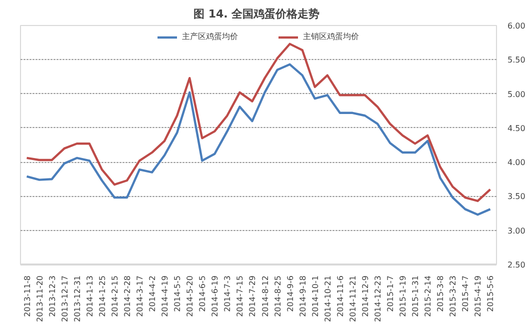 The width and height of the screenshot is (528, 324). I want to click on x-tick-label: 2014-3-17, so click(140, 296).